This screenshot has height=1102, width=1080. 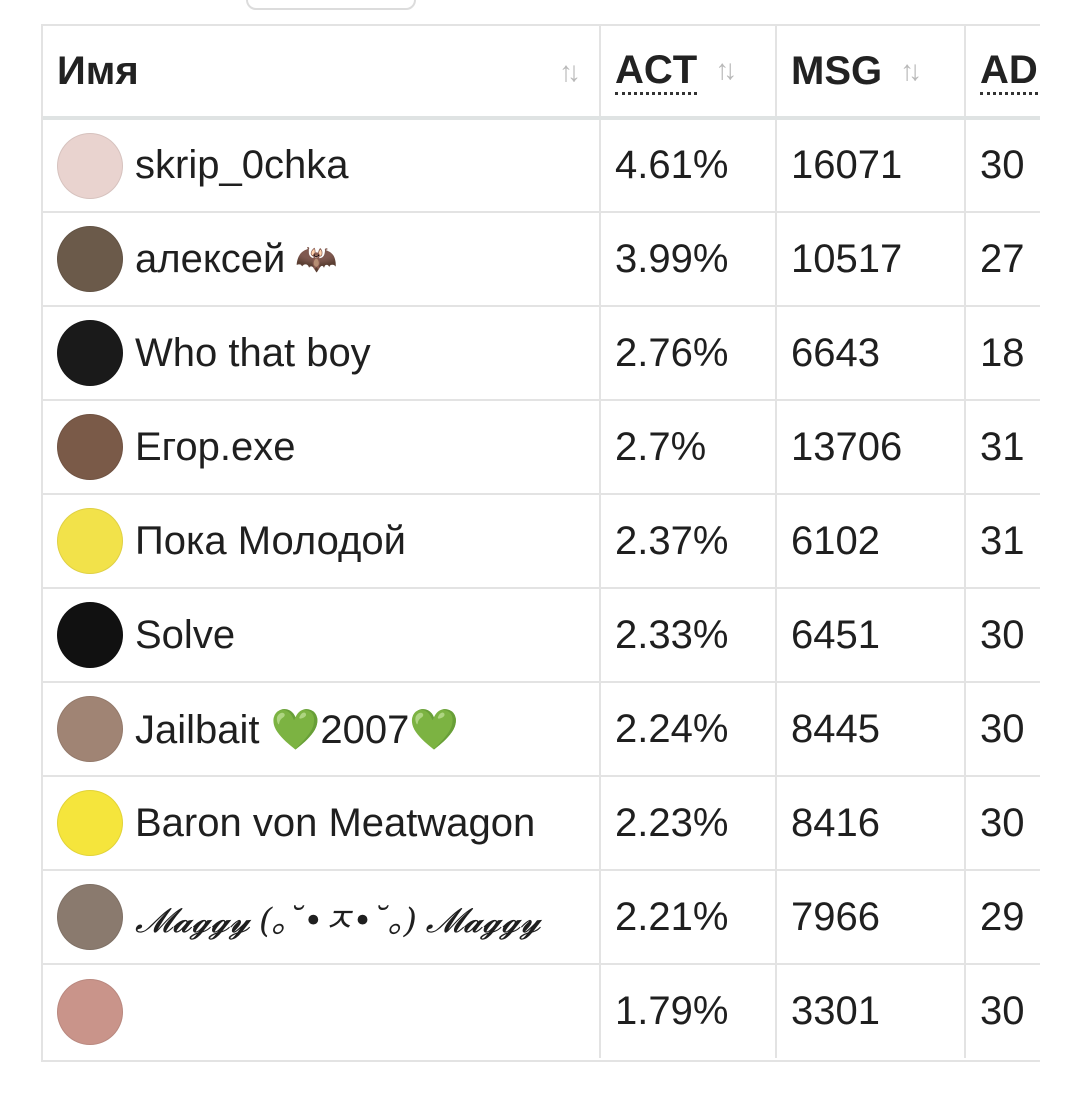 I want to click on cell-msg: 13706, so click(x=871, y=447).